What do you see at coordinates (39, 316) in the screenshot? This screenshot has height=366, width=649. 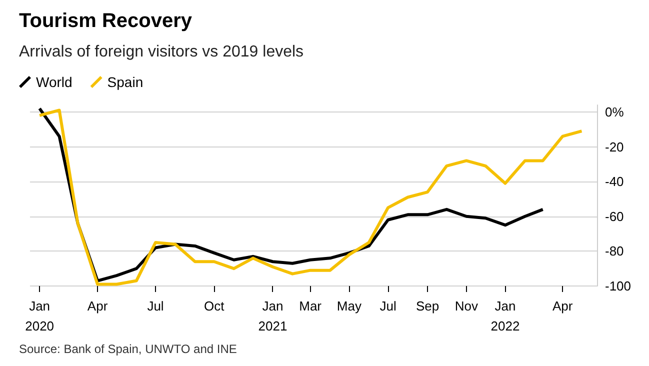 I see `x-tick-label: Jan 2020` at bounding box center [39, 316].